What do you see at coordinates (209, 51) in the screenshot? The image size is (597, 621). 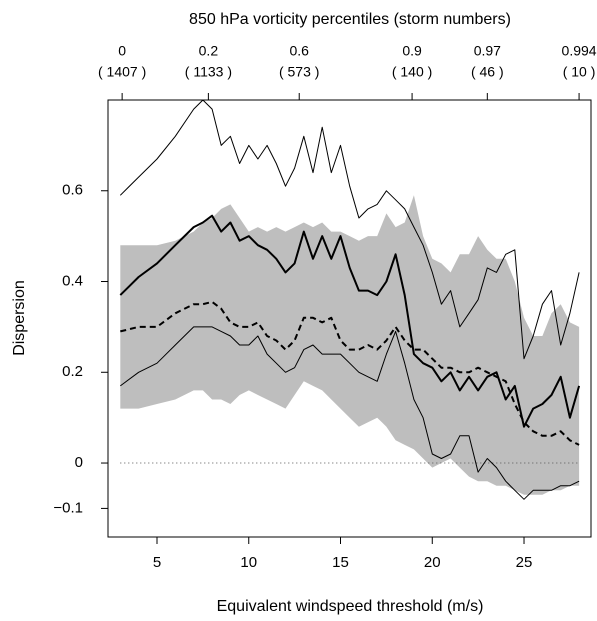 I see `top-tick-label: 0.2` at bounding box center [209, 51].